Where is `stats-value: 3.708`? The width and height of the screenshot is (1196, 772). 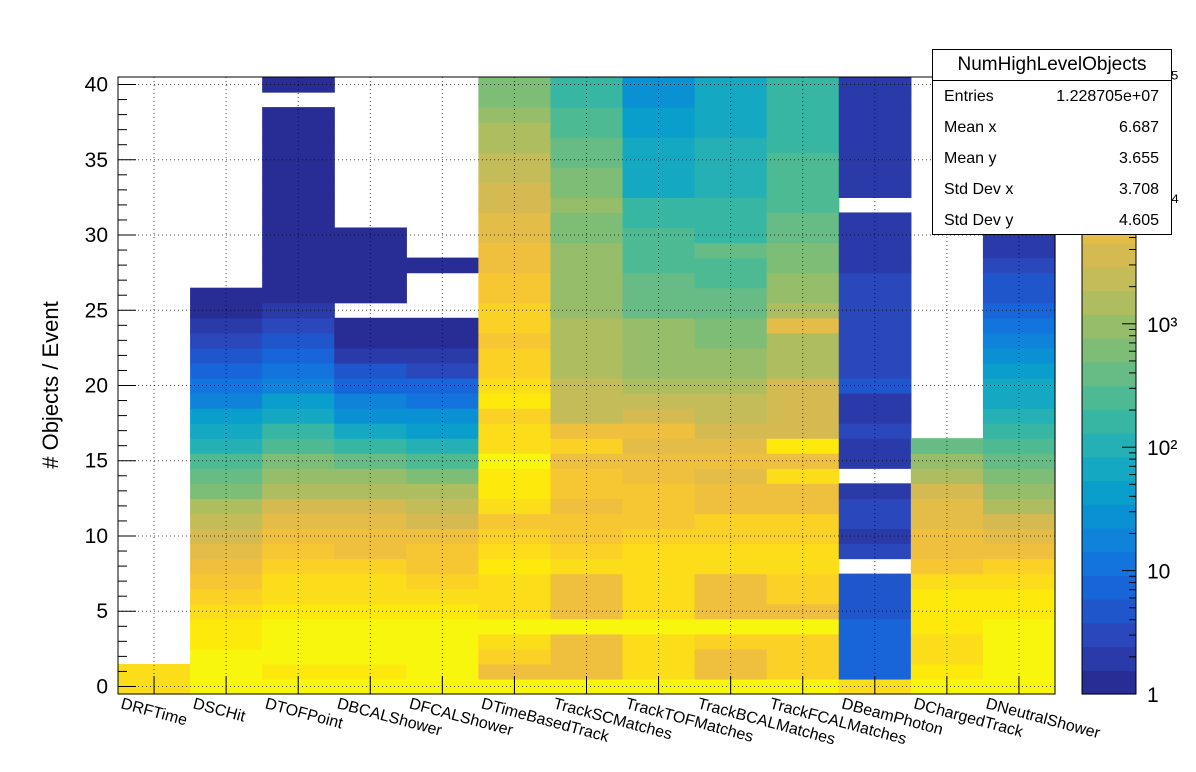 stats-value: 3.708 is located at coordinates (1138, 189).